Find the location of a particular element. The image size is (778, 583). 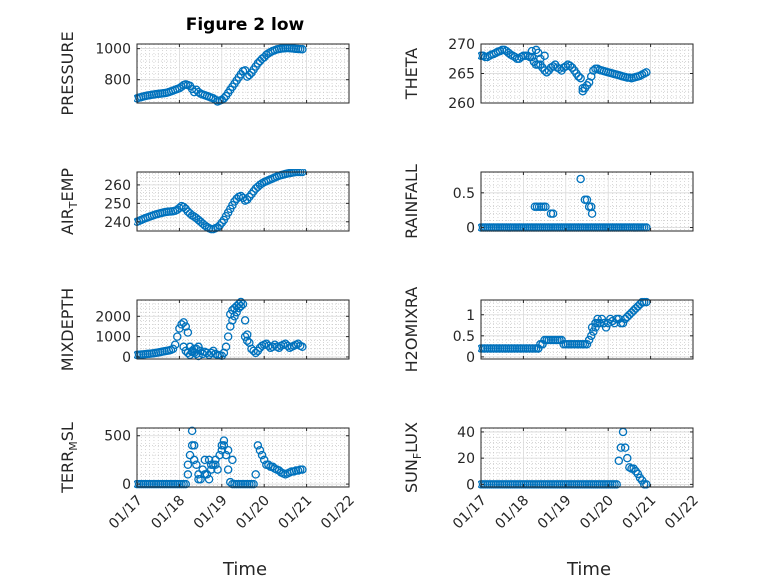

y-axis-label-main: RAINFALL is located at coordinates (411, 201).